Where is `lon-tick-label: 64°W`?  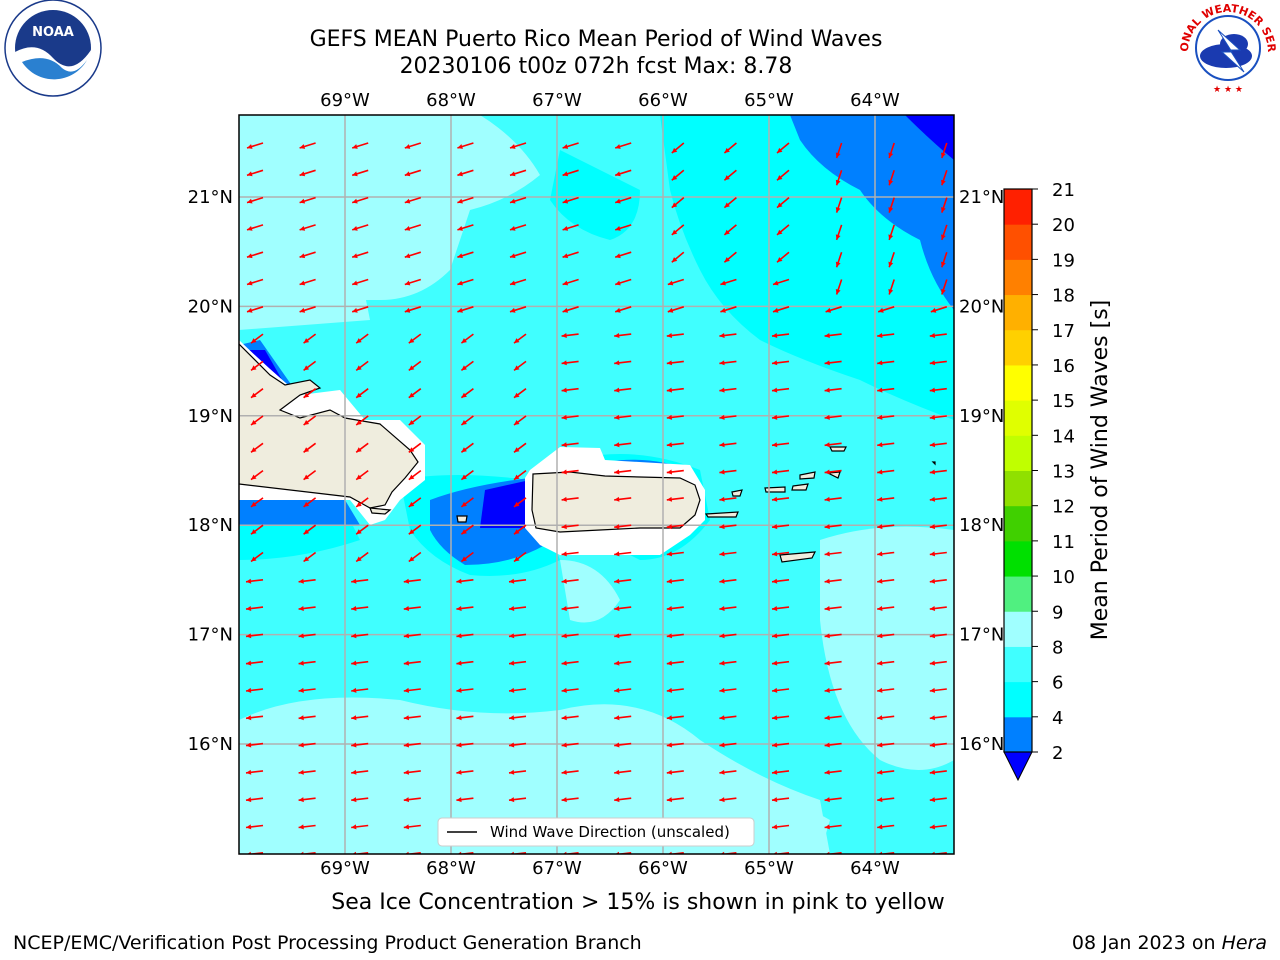
lon-tick-label: 64°W is located at coordinates (875, 868).